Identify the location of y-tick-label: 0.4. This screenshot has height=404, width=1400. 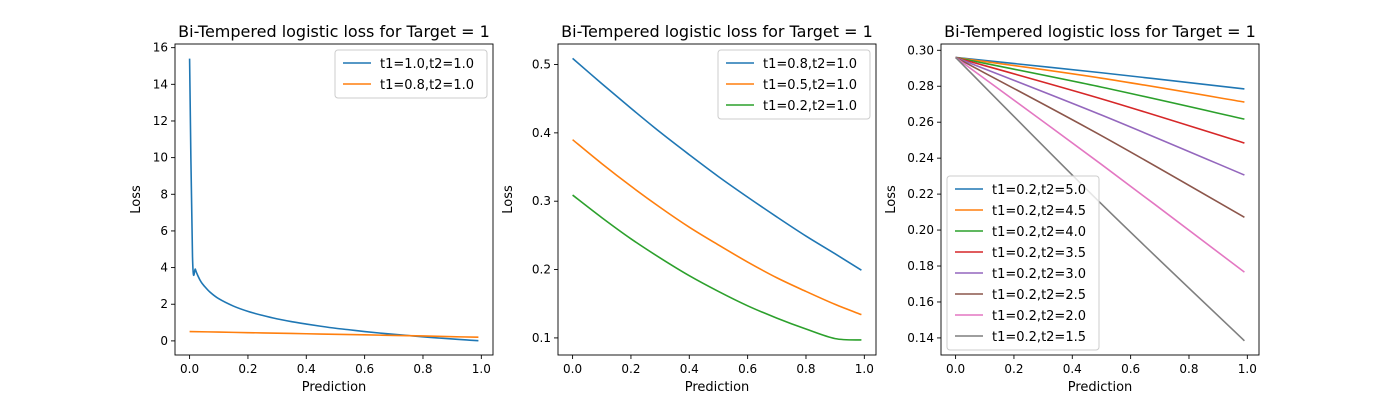
(541, 133).